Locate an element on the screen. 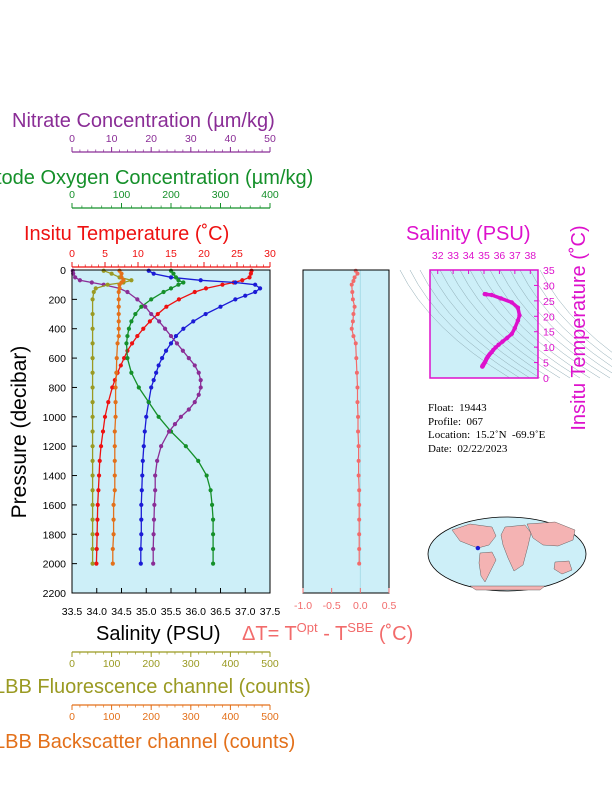 This screenshot has width=612, height=792. ts-temperature-axis: 0 5 10 15 20 25 30 35 is located at coordinates (544, 325).